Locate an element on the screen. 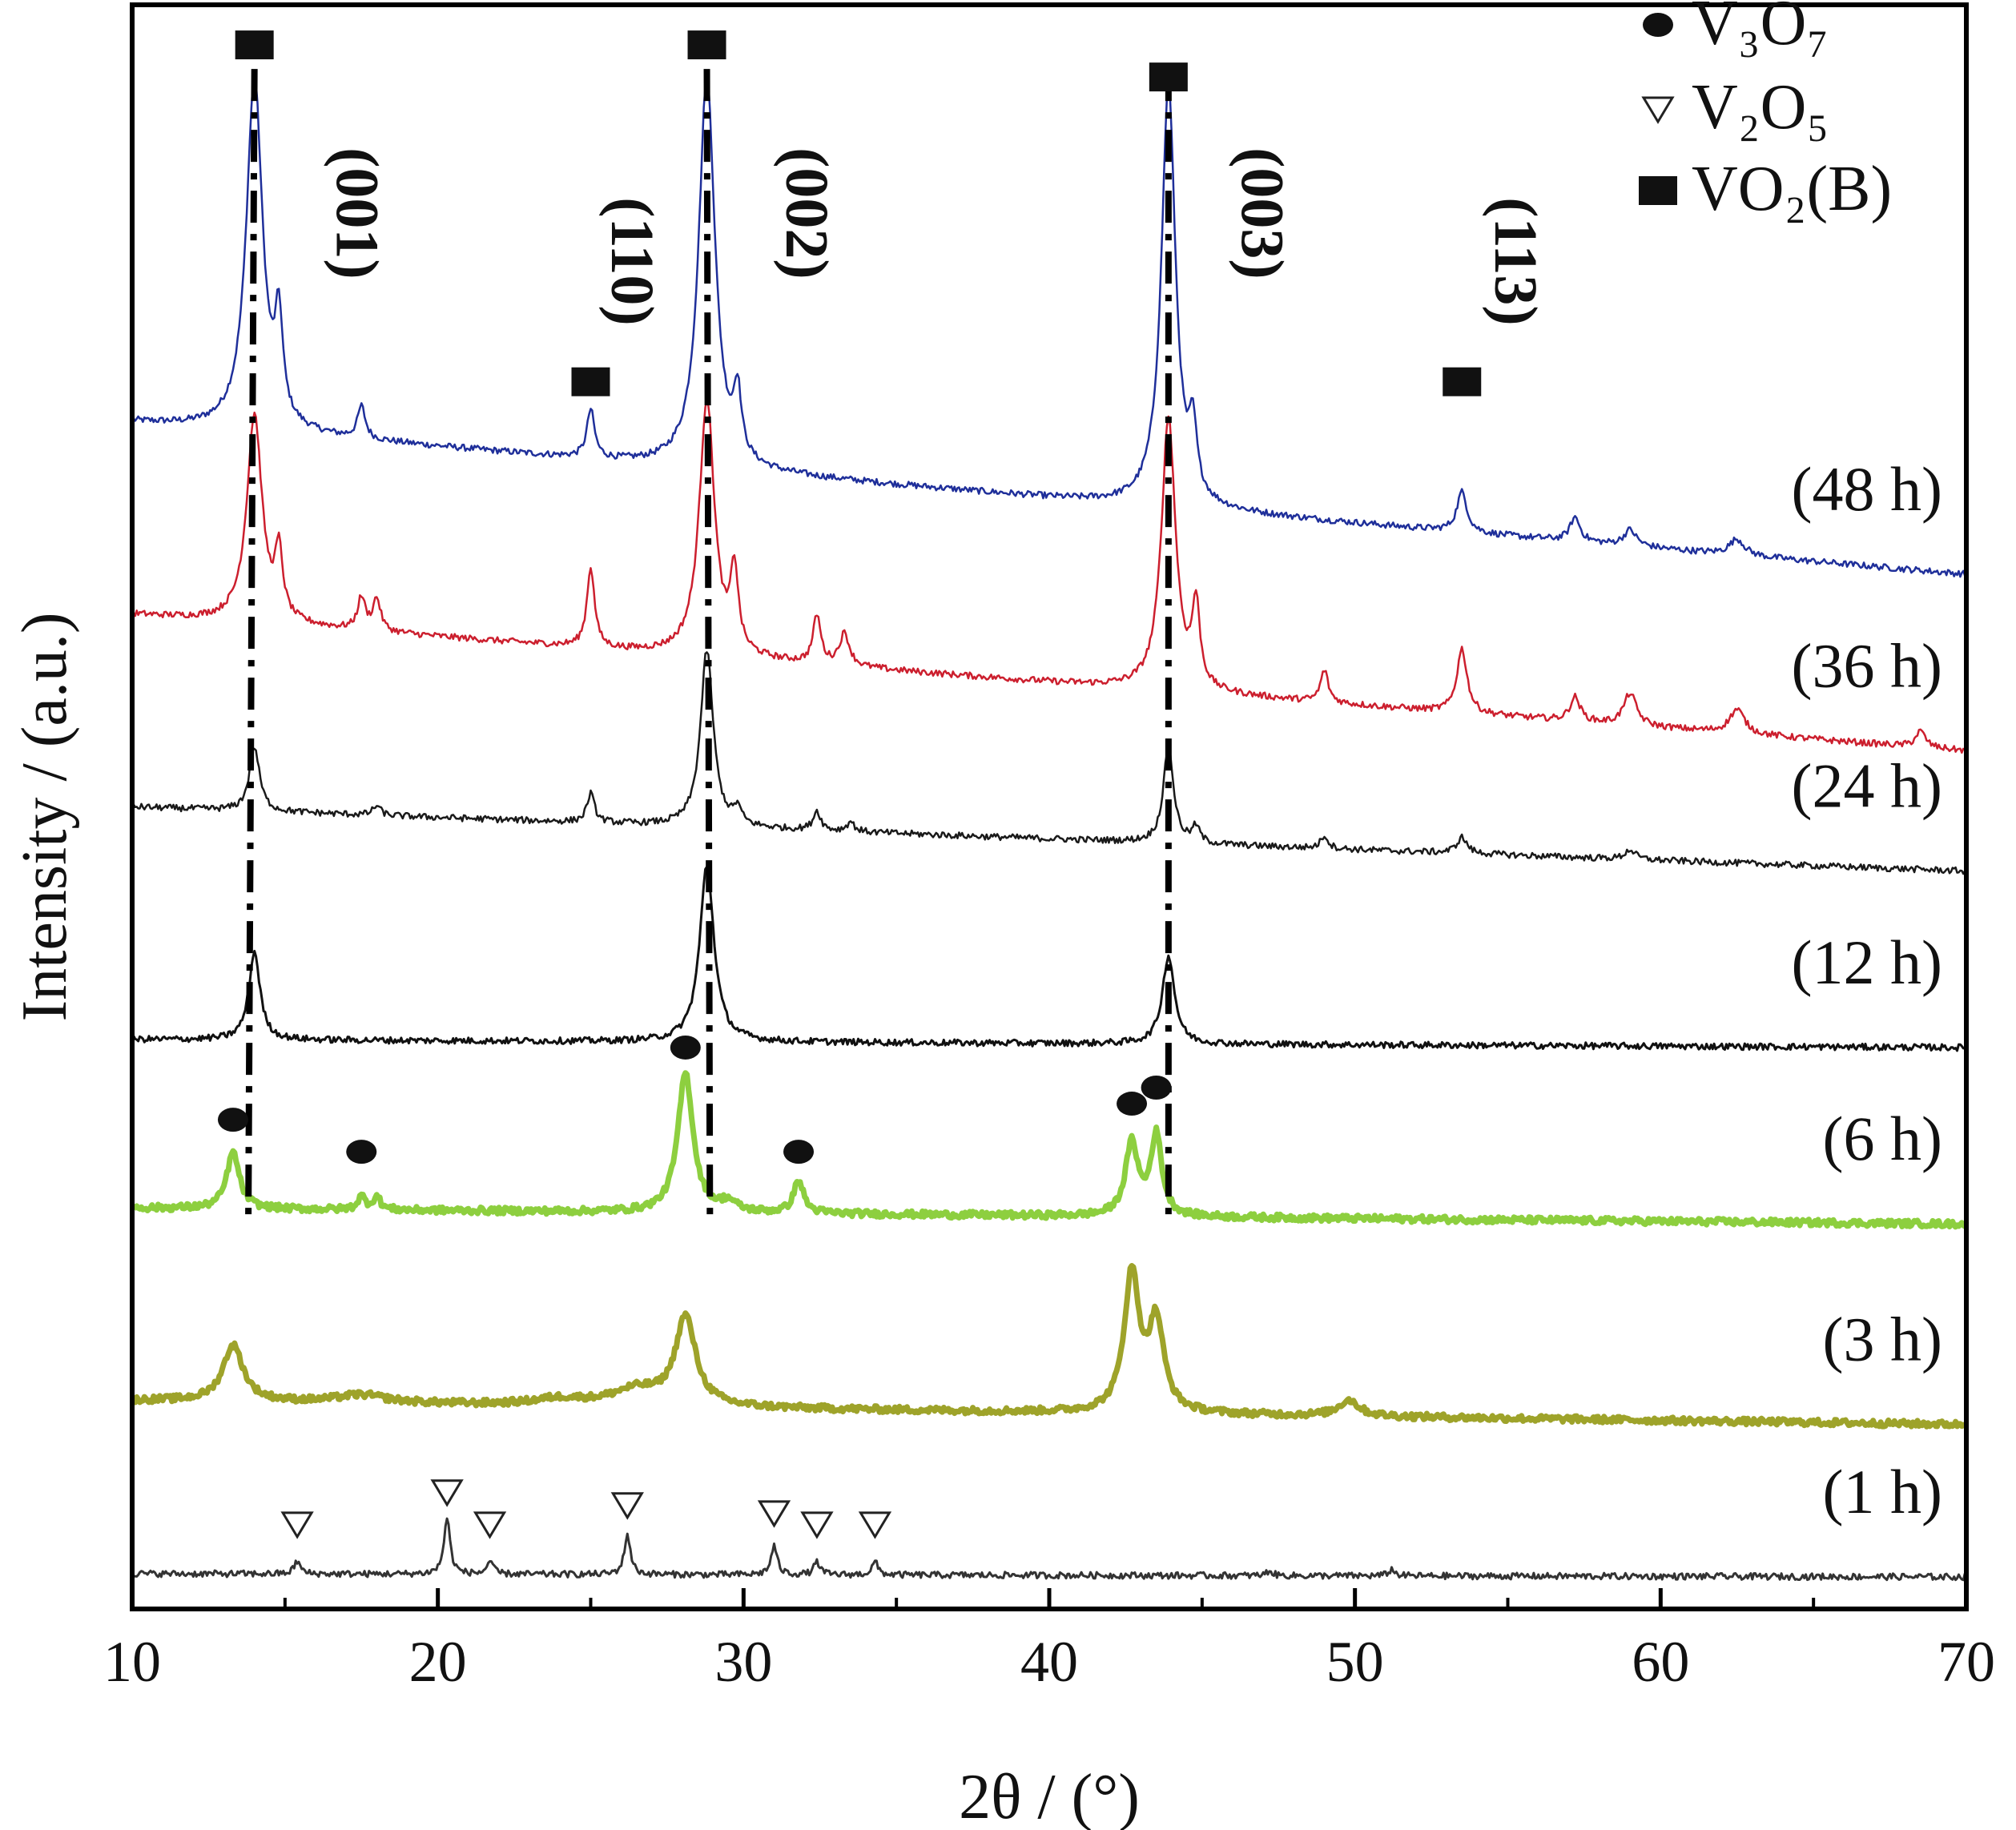 Image resolution: width=2016 pixels, height=1830 pixels. series-label: (1 h) is located at coordinates (1882, 1491).